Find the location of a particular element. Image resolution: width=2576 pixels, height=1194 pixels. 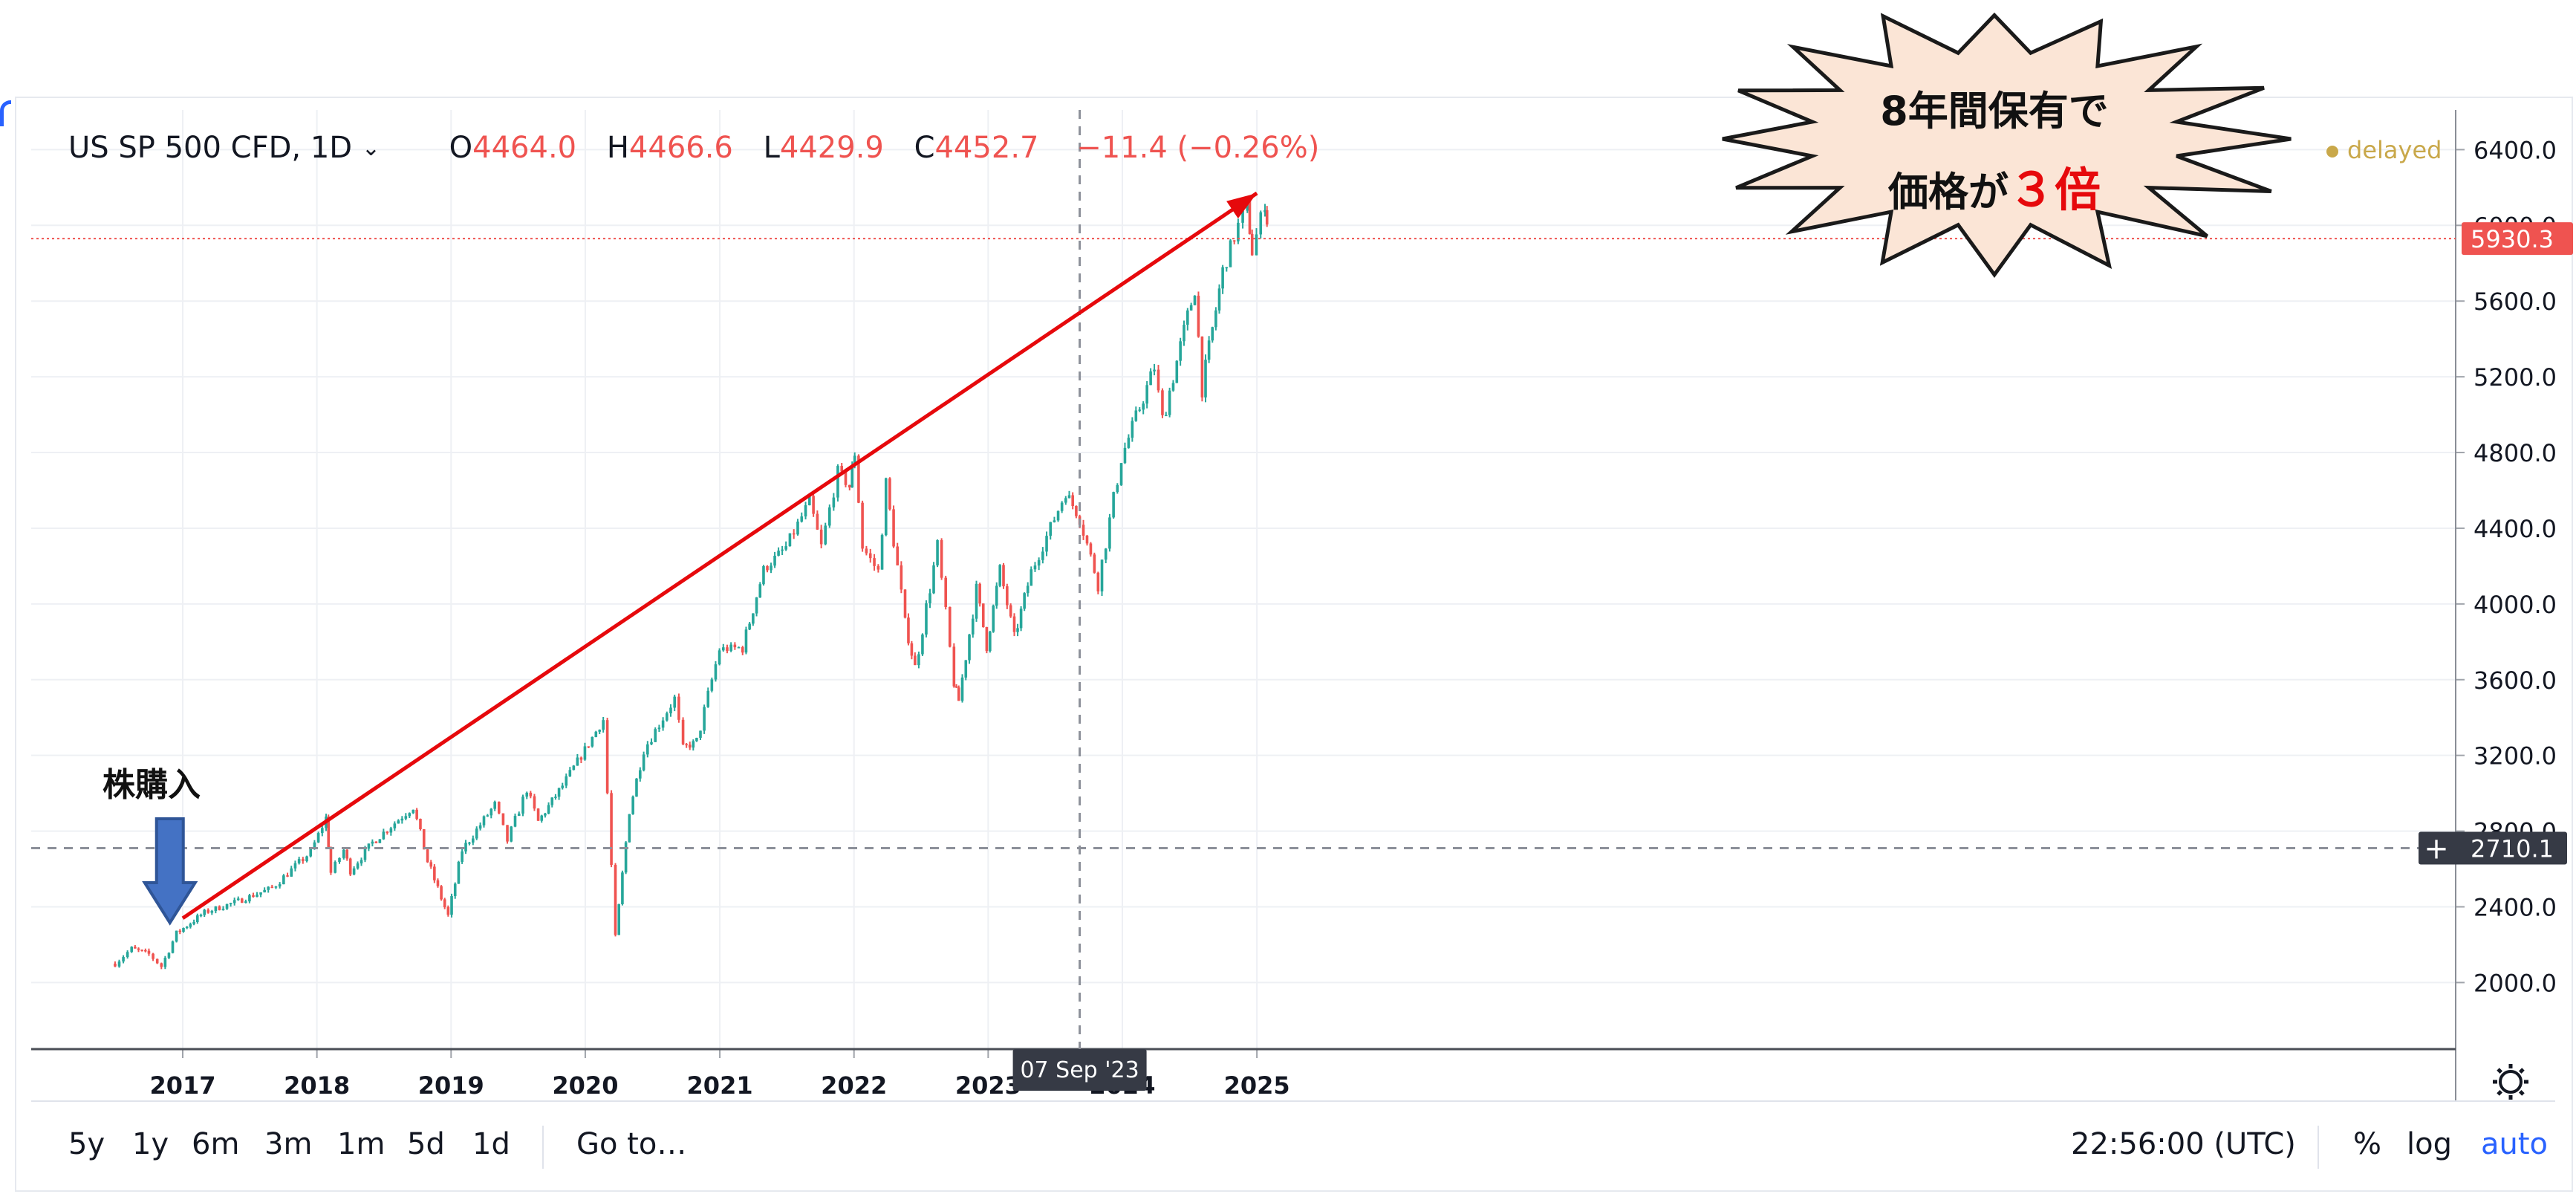

delayed-label: delayed is located at coordinates (2394, 150).